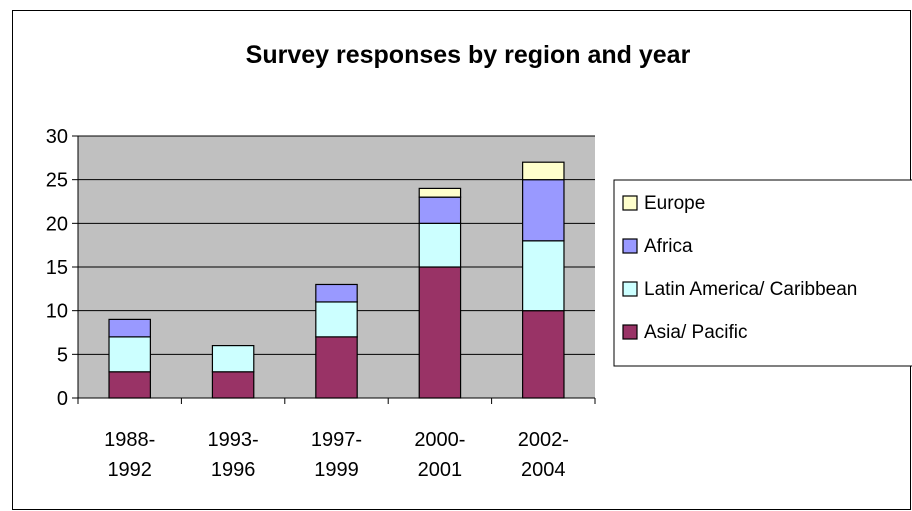  What do you see at coordinates (336, 440) in the screenshot?
I see `x-tick-label: 1997-` at bounding box center [336, 440].